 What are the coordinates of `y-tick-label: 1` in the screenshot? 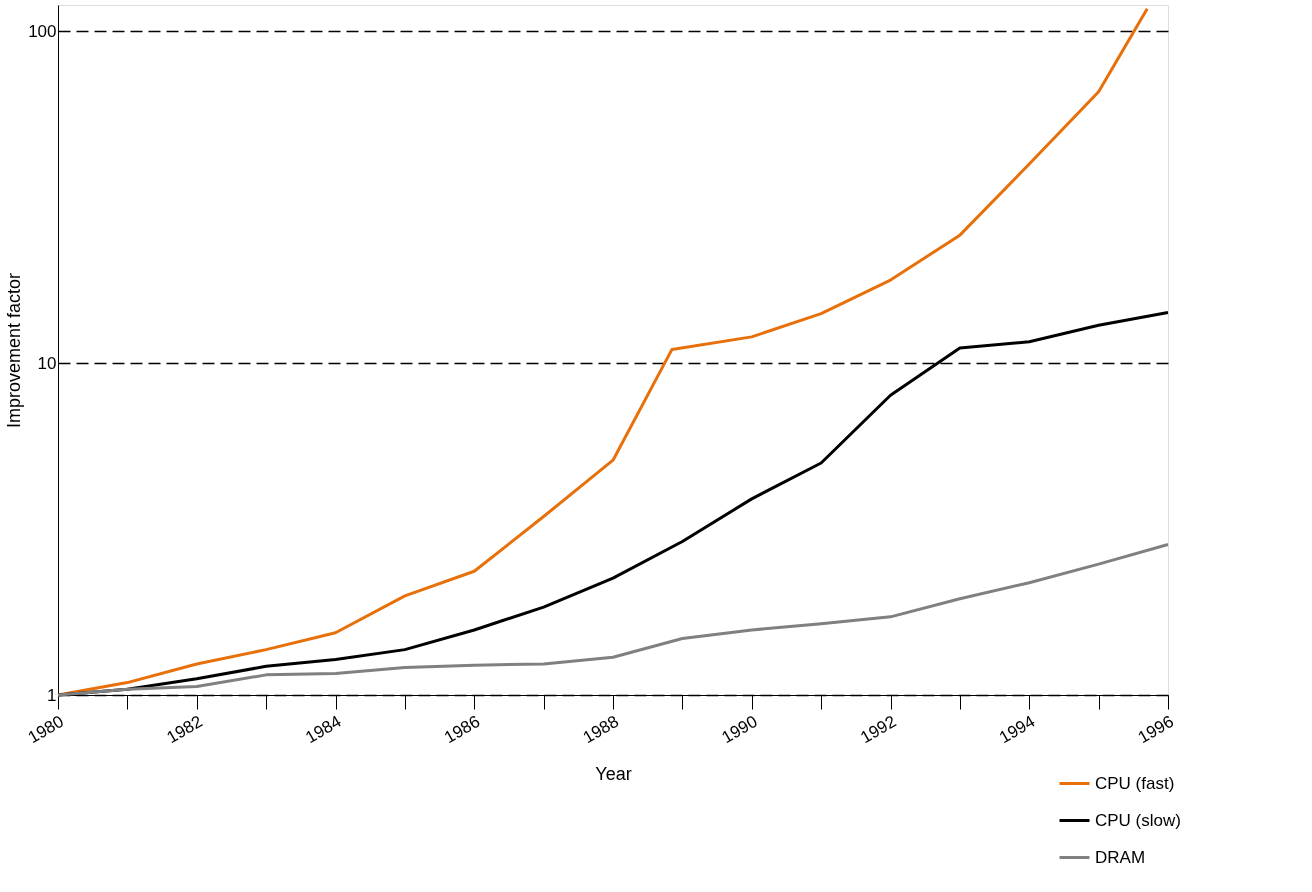 It's located at (52, 695).